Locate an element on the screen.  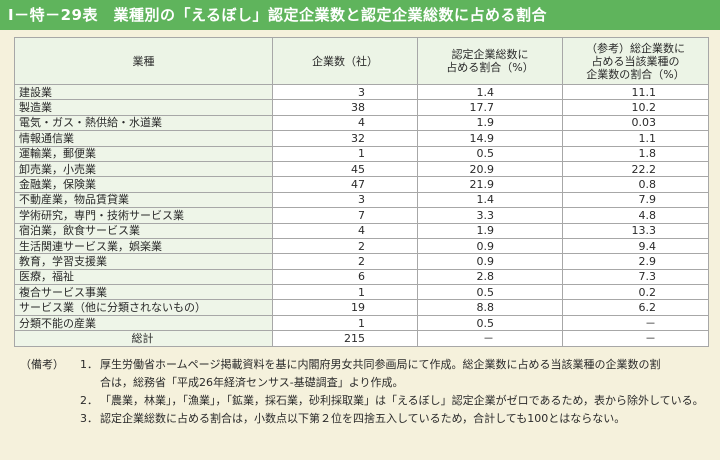
ref-cell: 1.1 is located at coordinates (635, 138).